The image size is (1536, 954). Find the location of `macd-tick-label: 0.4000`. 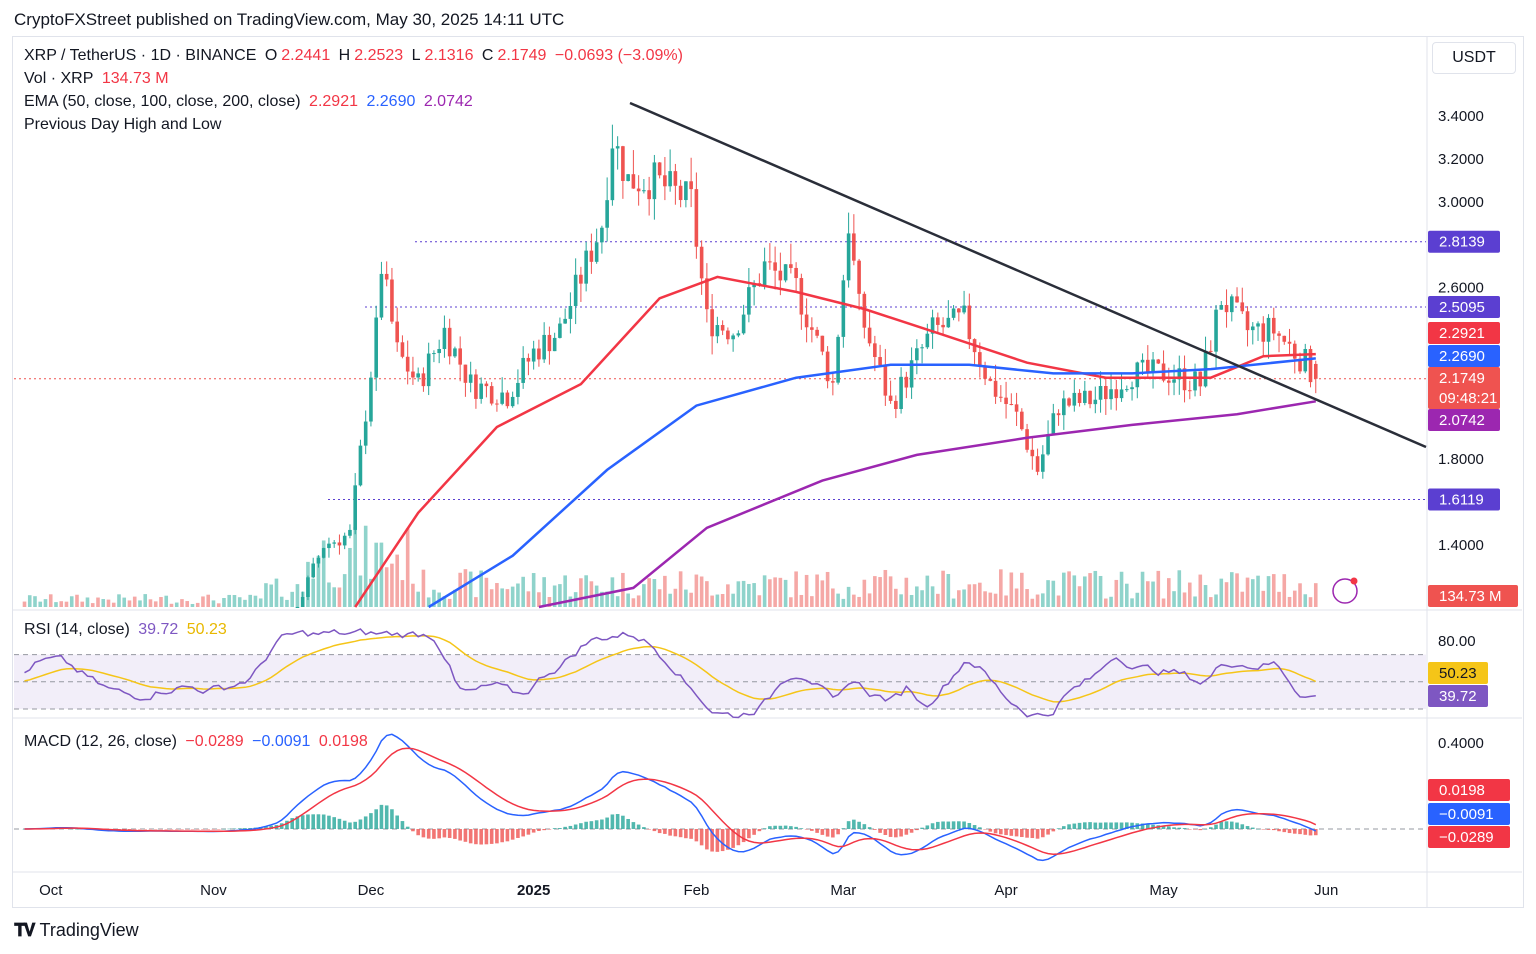

macd-tick-label: 0.4000 is located at coordinates (1461, 743).